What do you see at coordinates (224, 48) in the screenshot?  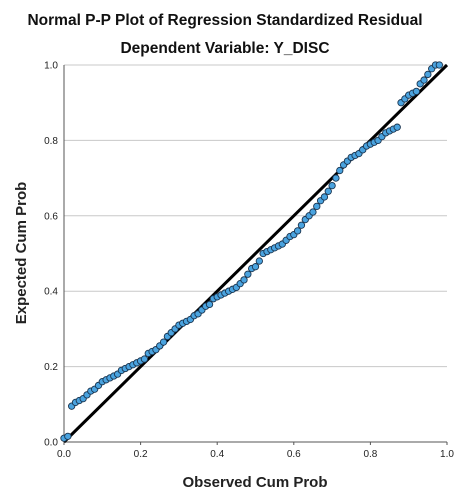 I see `chart-subtitle: Dependent Variable: Y_DISC` at bounding box center [224, 48].